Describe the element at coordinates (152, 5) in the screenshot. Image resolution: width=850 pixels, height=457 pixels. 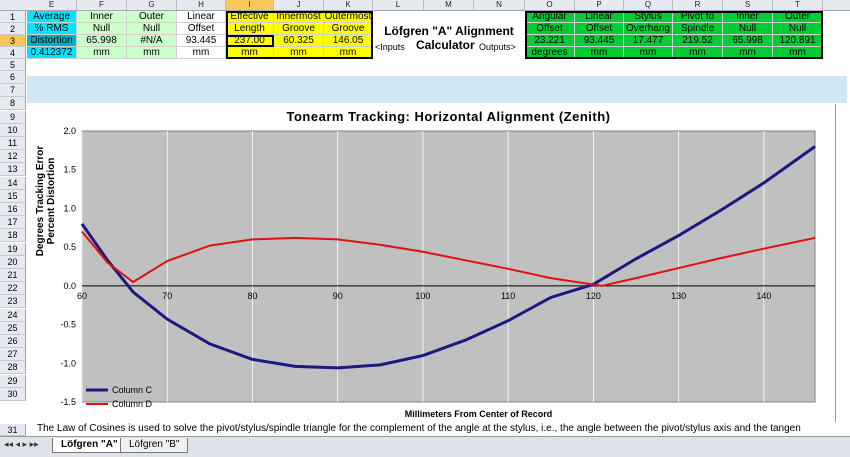
I see `column-header-g: G` at that location.